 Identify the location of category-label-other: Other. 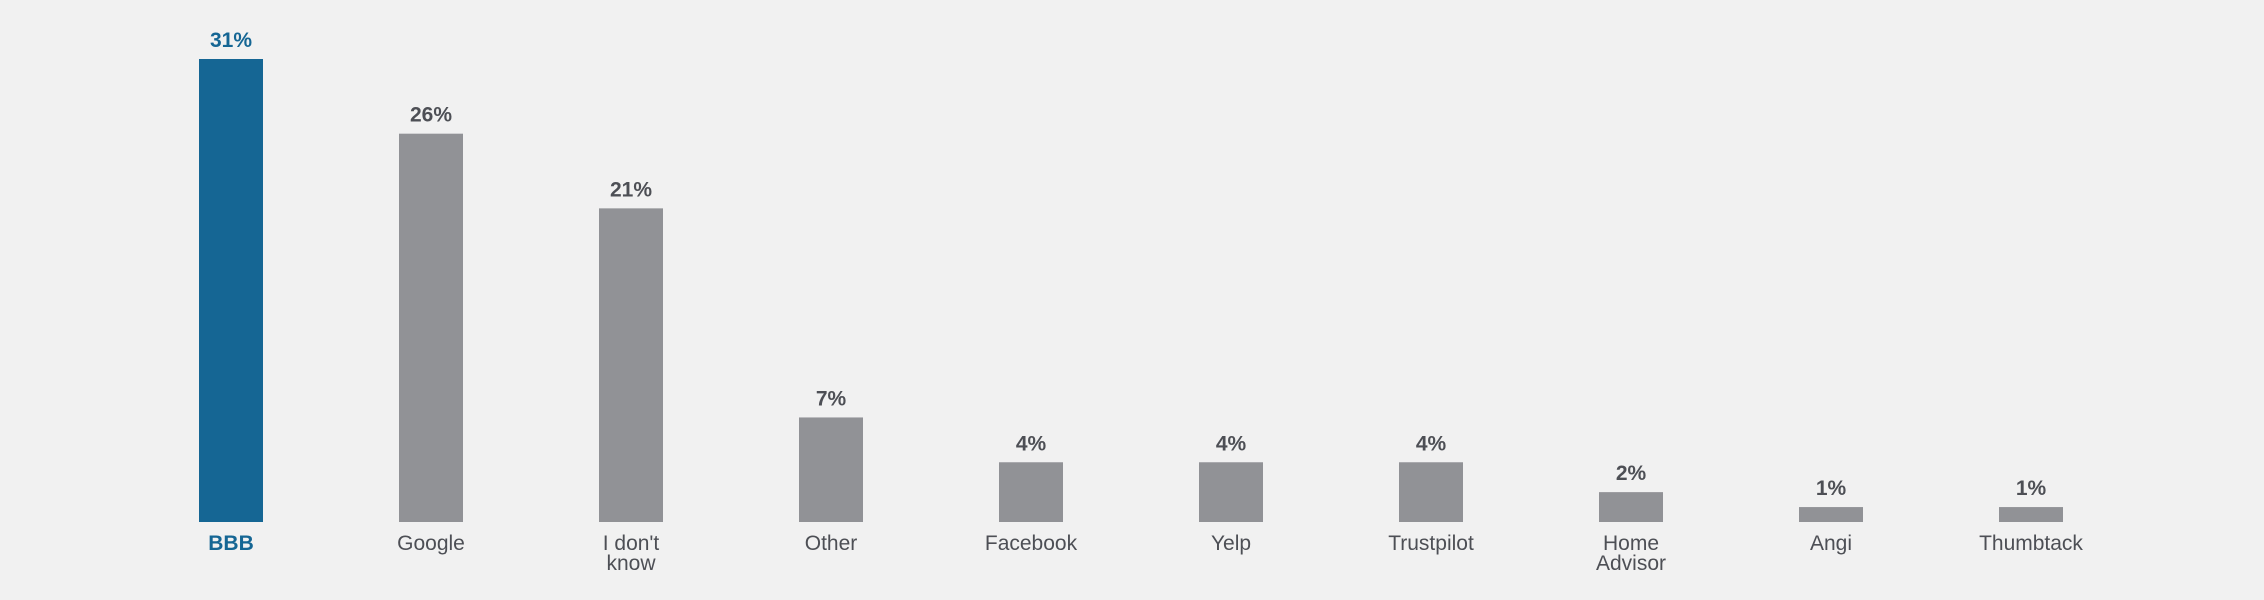
(831, 543).